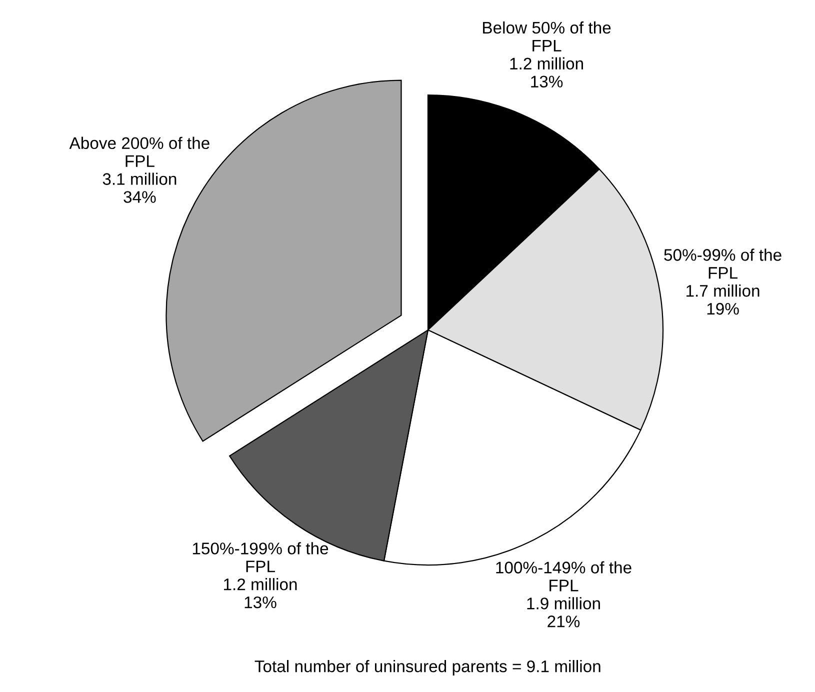 This screenshot has width=815, height=692. Describe the element at coordinates (139, 187) in the screenshot. I see `data-label: 3.1 million 34%` at that location.